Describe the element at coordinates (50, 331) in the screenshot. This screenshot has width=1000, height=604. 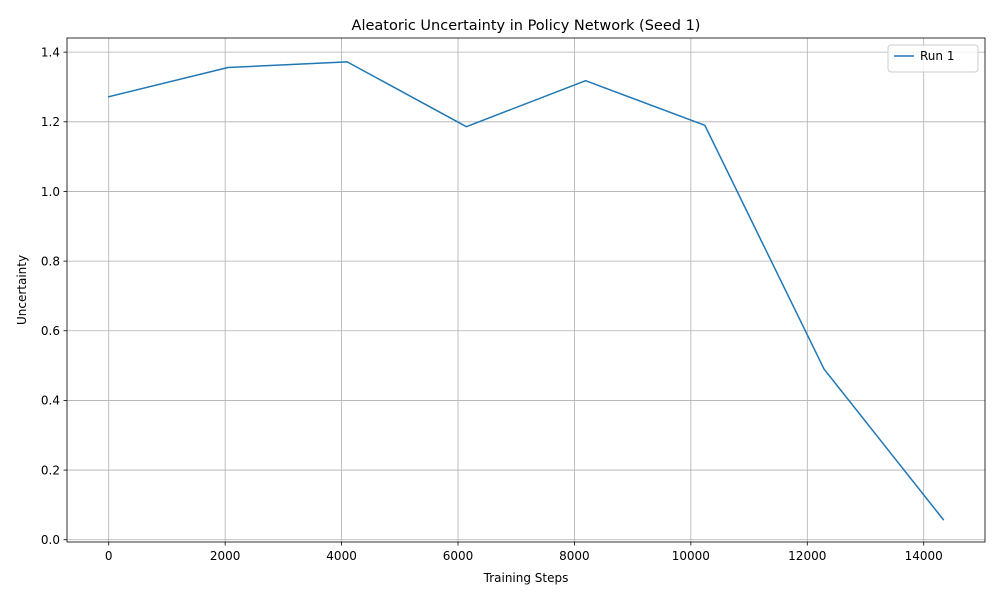
I see `y-tick-label: 0.6` at that location.